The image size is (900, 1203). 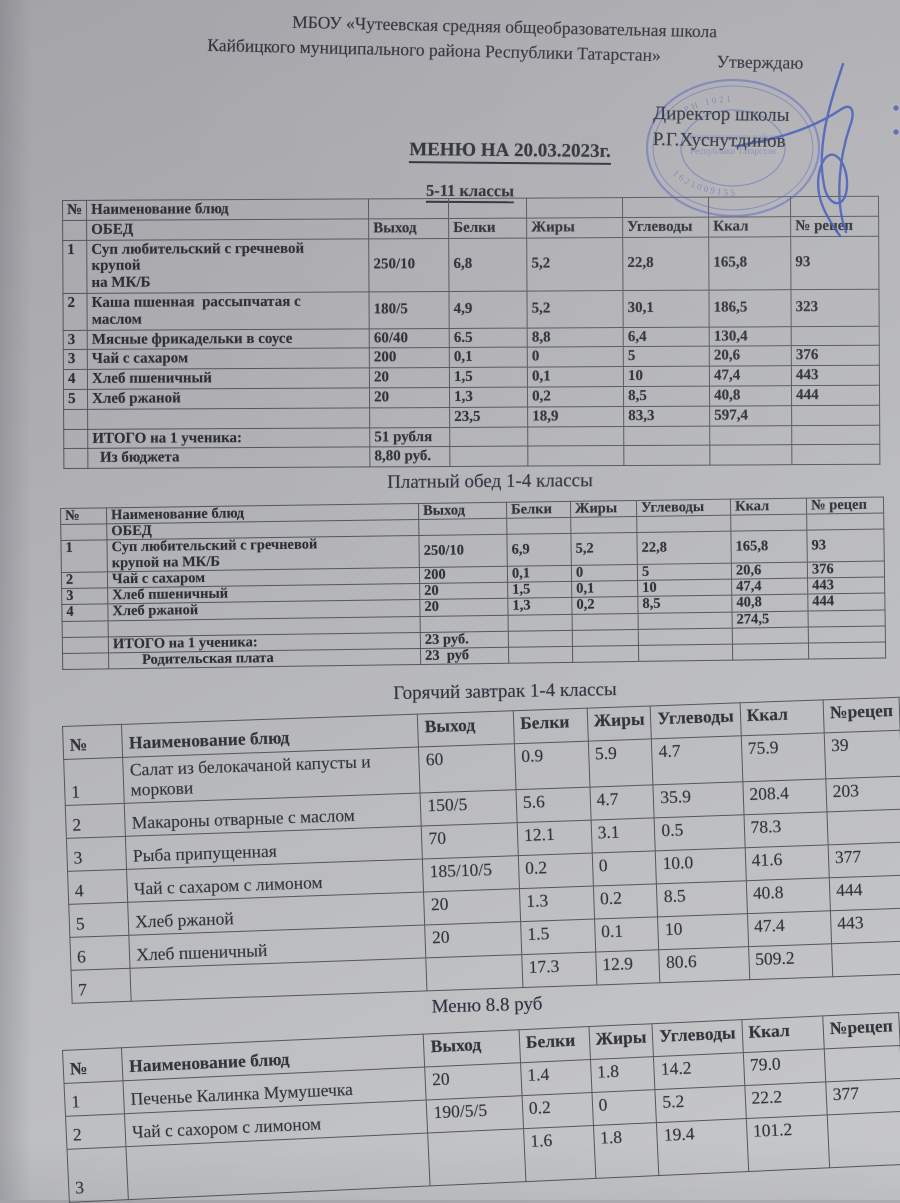 I want to click on value-cell: 6,9, so click(x=539, y=550).